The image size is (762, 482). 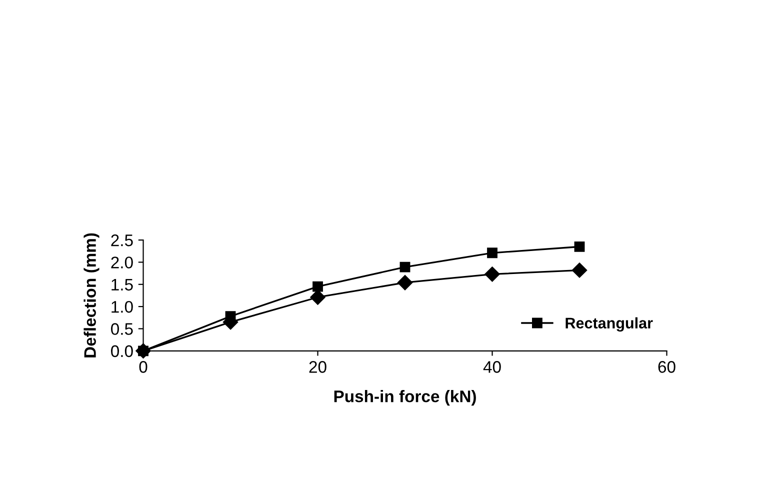 I want to click on y-tick-label: 1.0, so click(x=122, y=306).